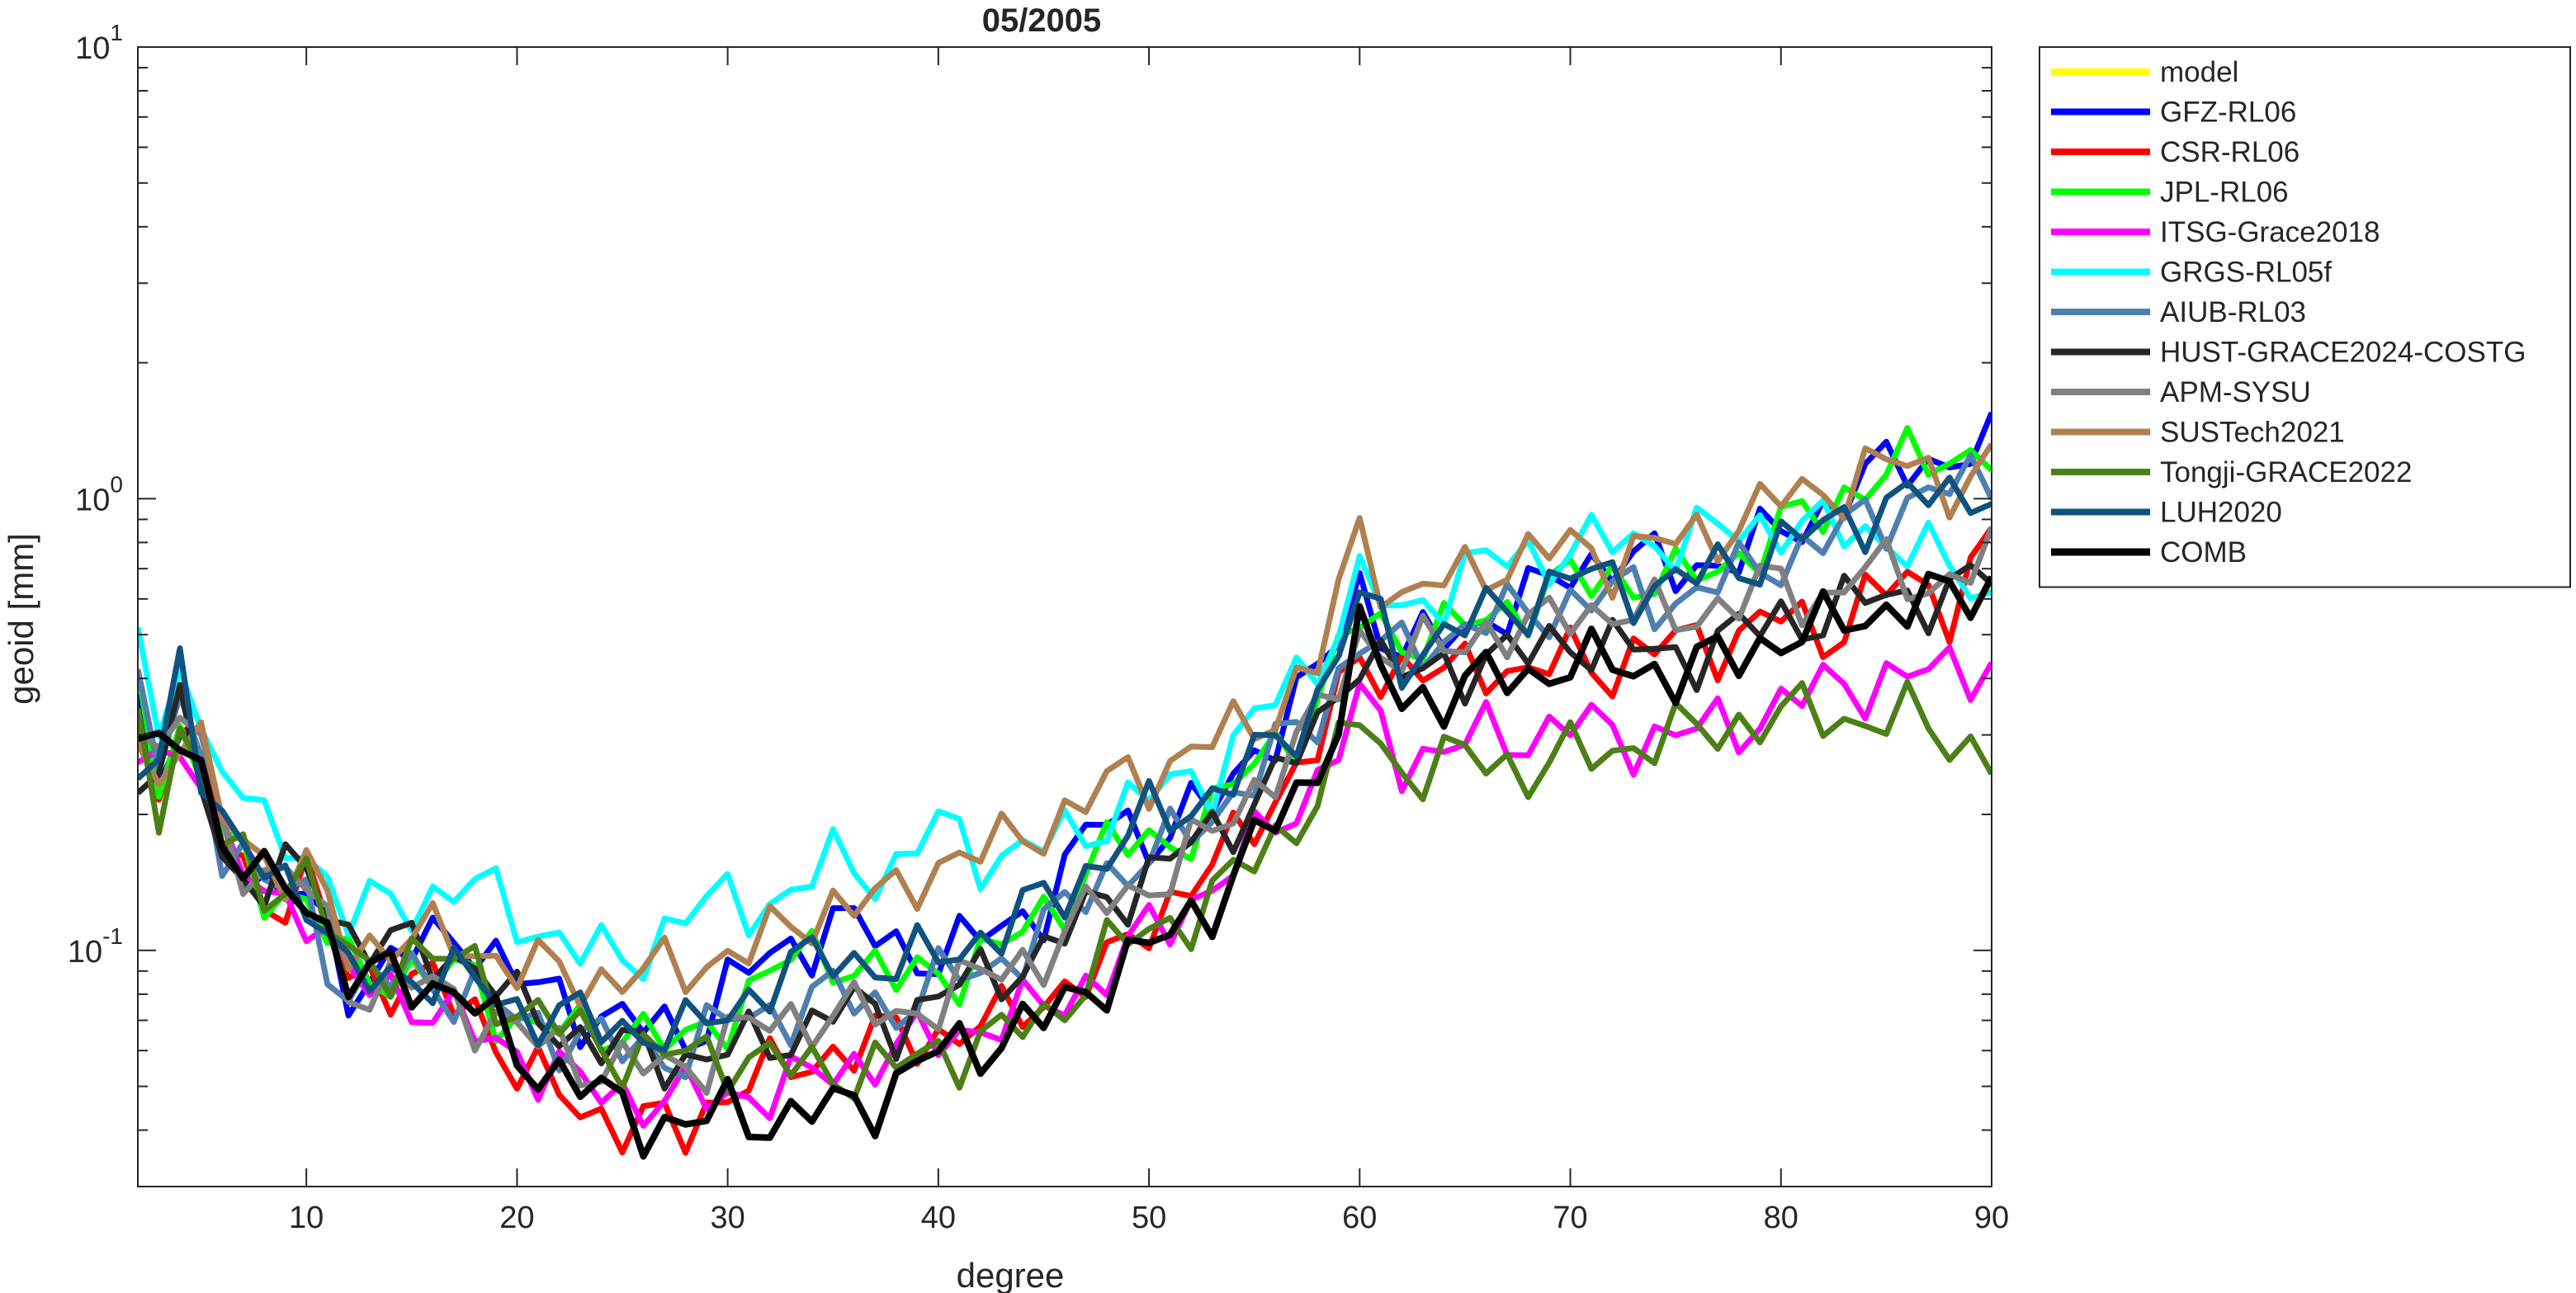 The image size is (2576, 1293). I want to click on y-tick-label: 10¹, so click(99, 43).